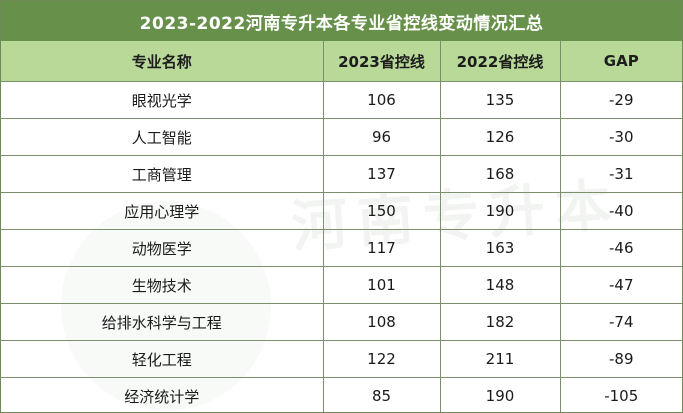 This screenshot has width=683, height=413. Describe the element at coordinates (382, 248) in the screenshot. I see `cell-2023: 117` at that location.